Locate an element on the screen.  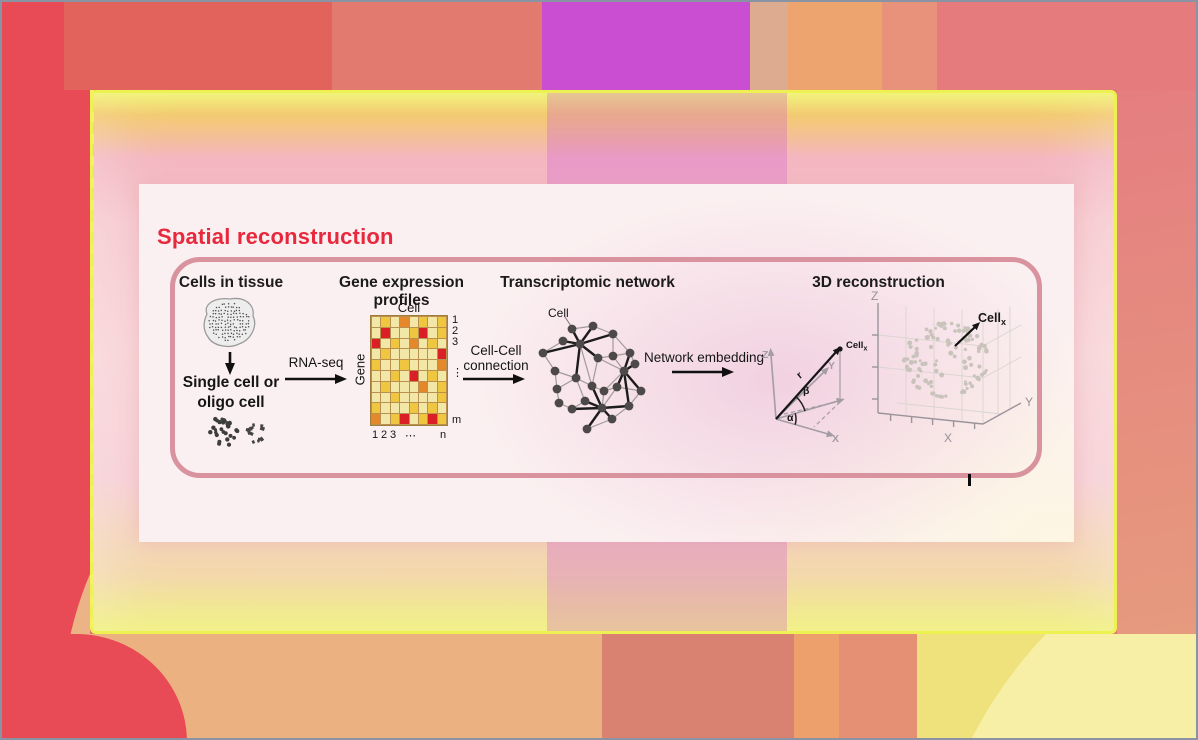
single-cell-label-line2: oligo cell is located at coordinates (231, 402).